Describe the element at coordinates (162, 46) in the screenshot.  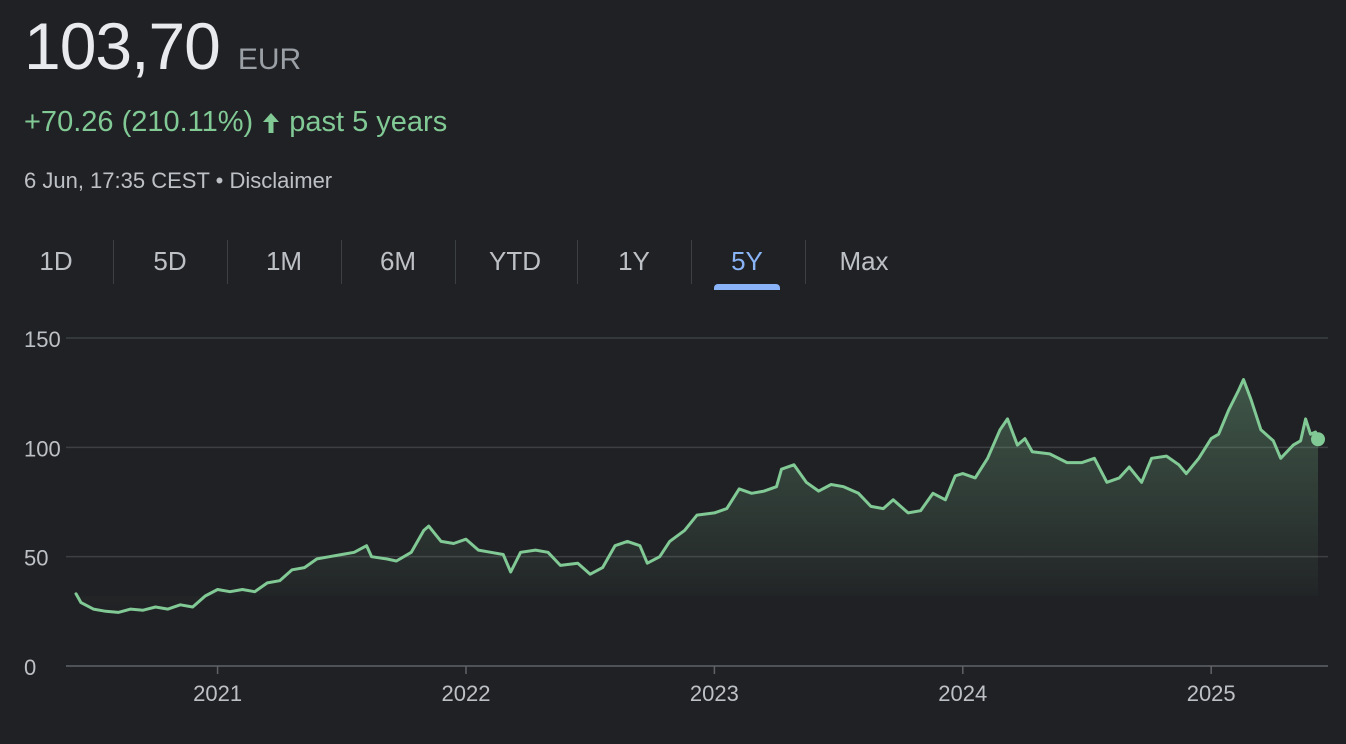
I see `price-header: 103,70 EUR` at that location.